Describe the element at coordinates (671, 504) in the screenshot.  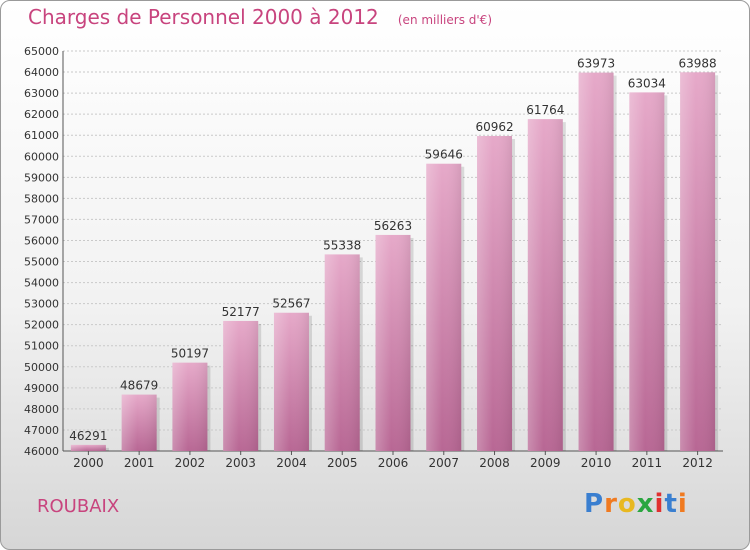
I see `logo-letter: t` at that location.